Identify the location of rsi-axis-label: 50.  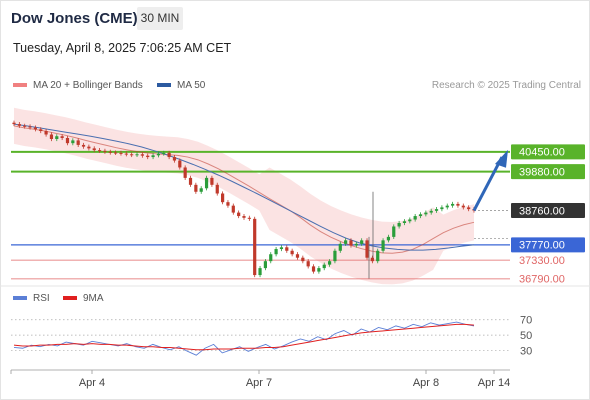
(526, 336).